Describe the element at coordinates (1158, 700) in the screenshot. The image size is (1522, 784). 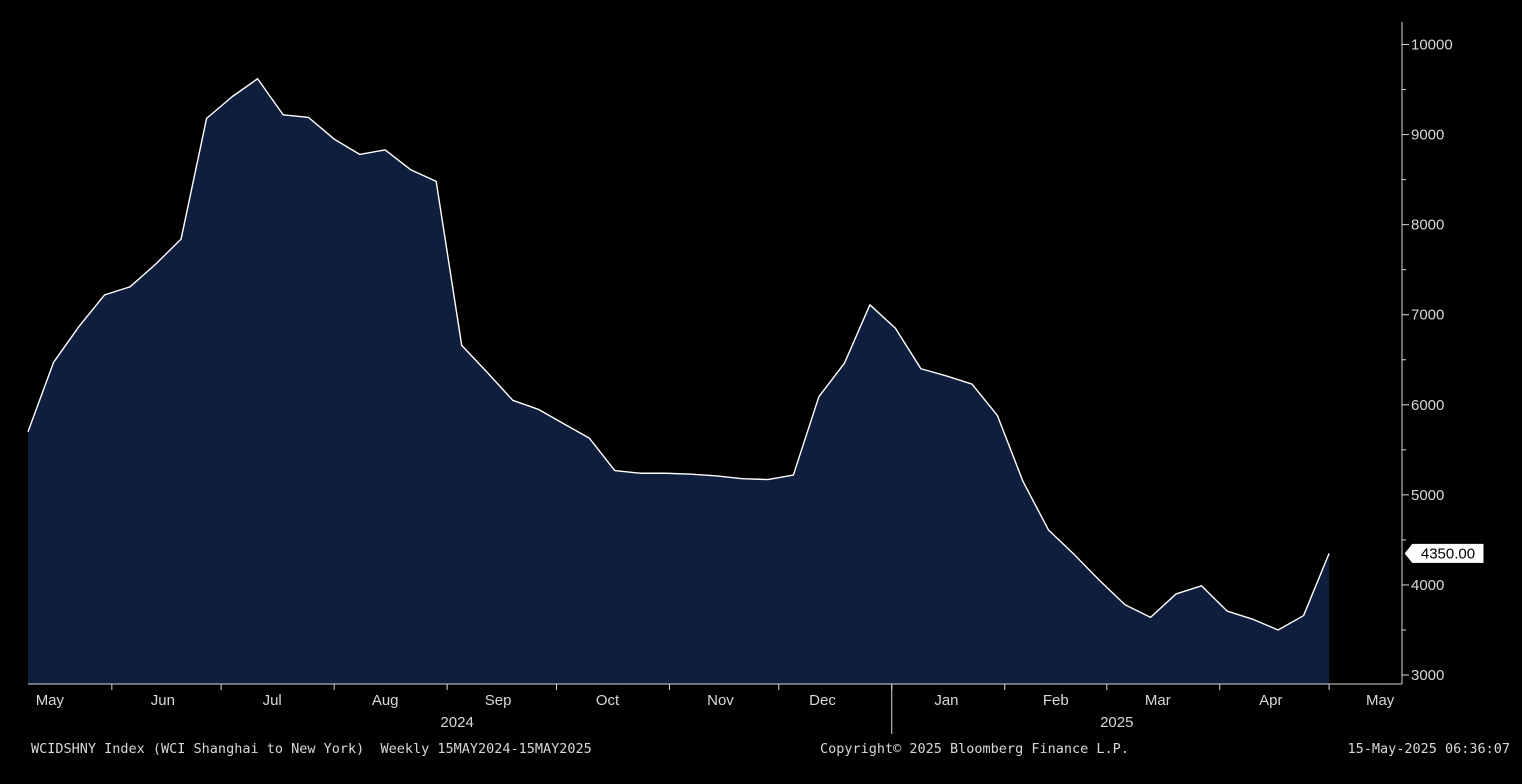
I see `x-tick-label: Mar` at that location.